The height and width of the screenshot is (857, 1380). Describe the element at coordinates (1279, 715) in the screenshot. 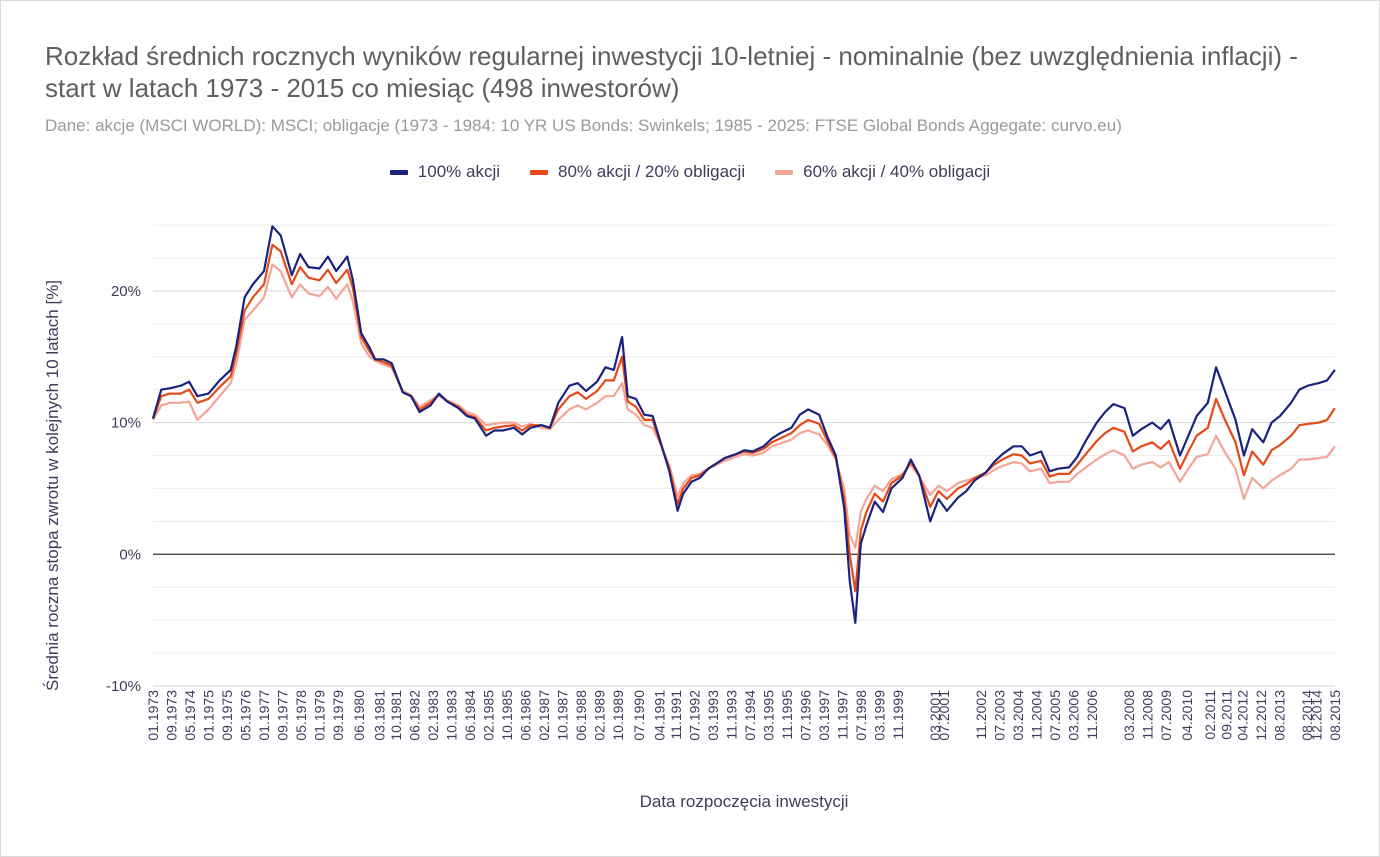

I see `x-tick-label: 08.2013` at that location.